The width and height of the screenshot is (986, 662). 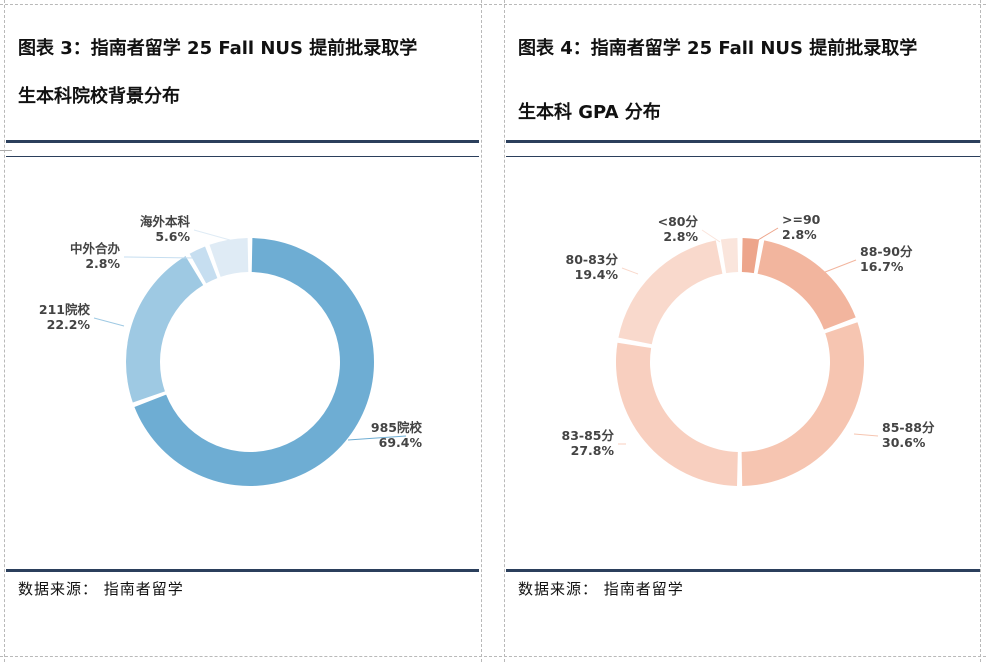 I want to click on left-source: 数据来源： 指南者留学, so click(x=101, y=589).